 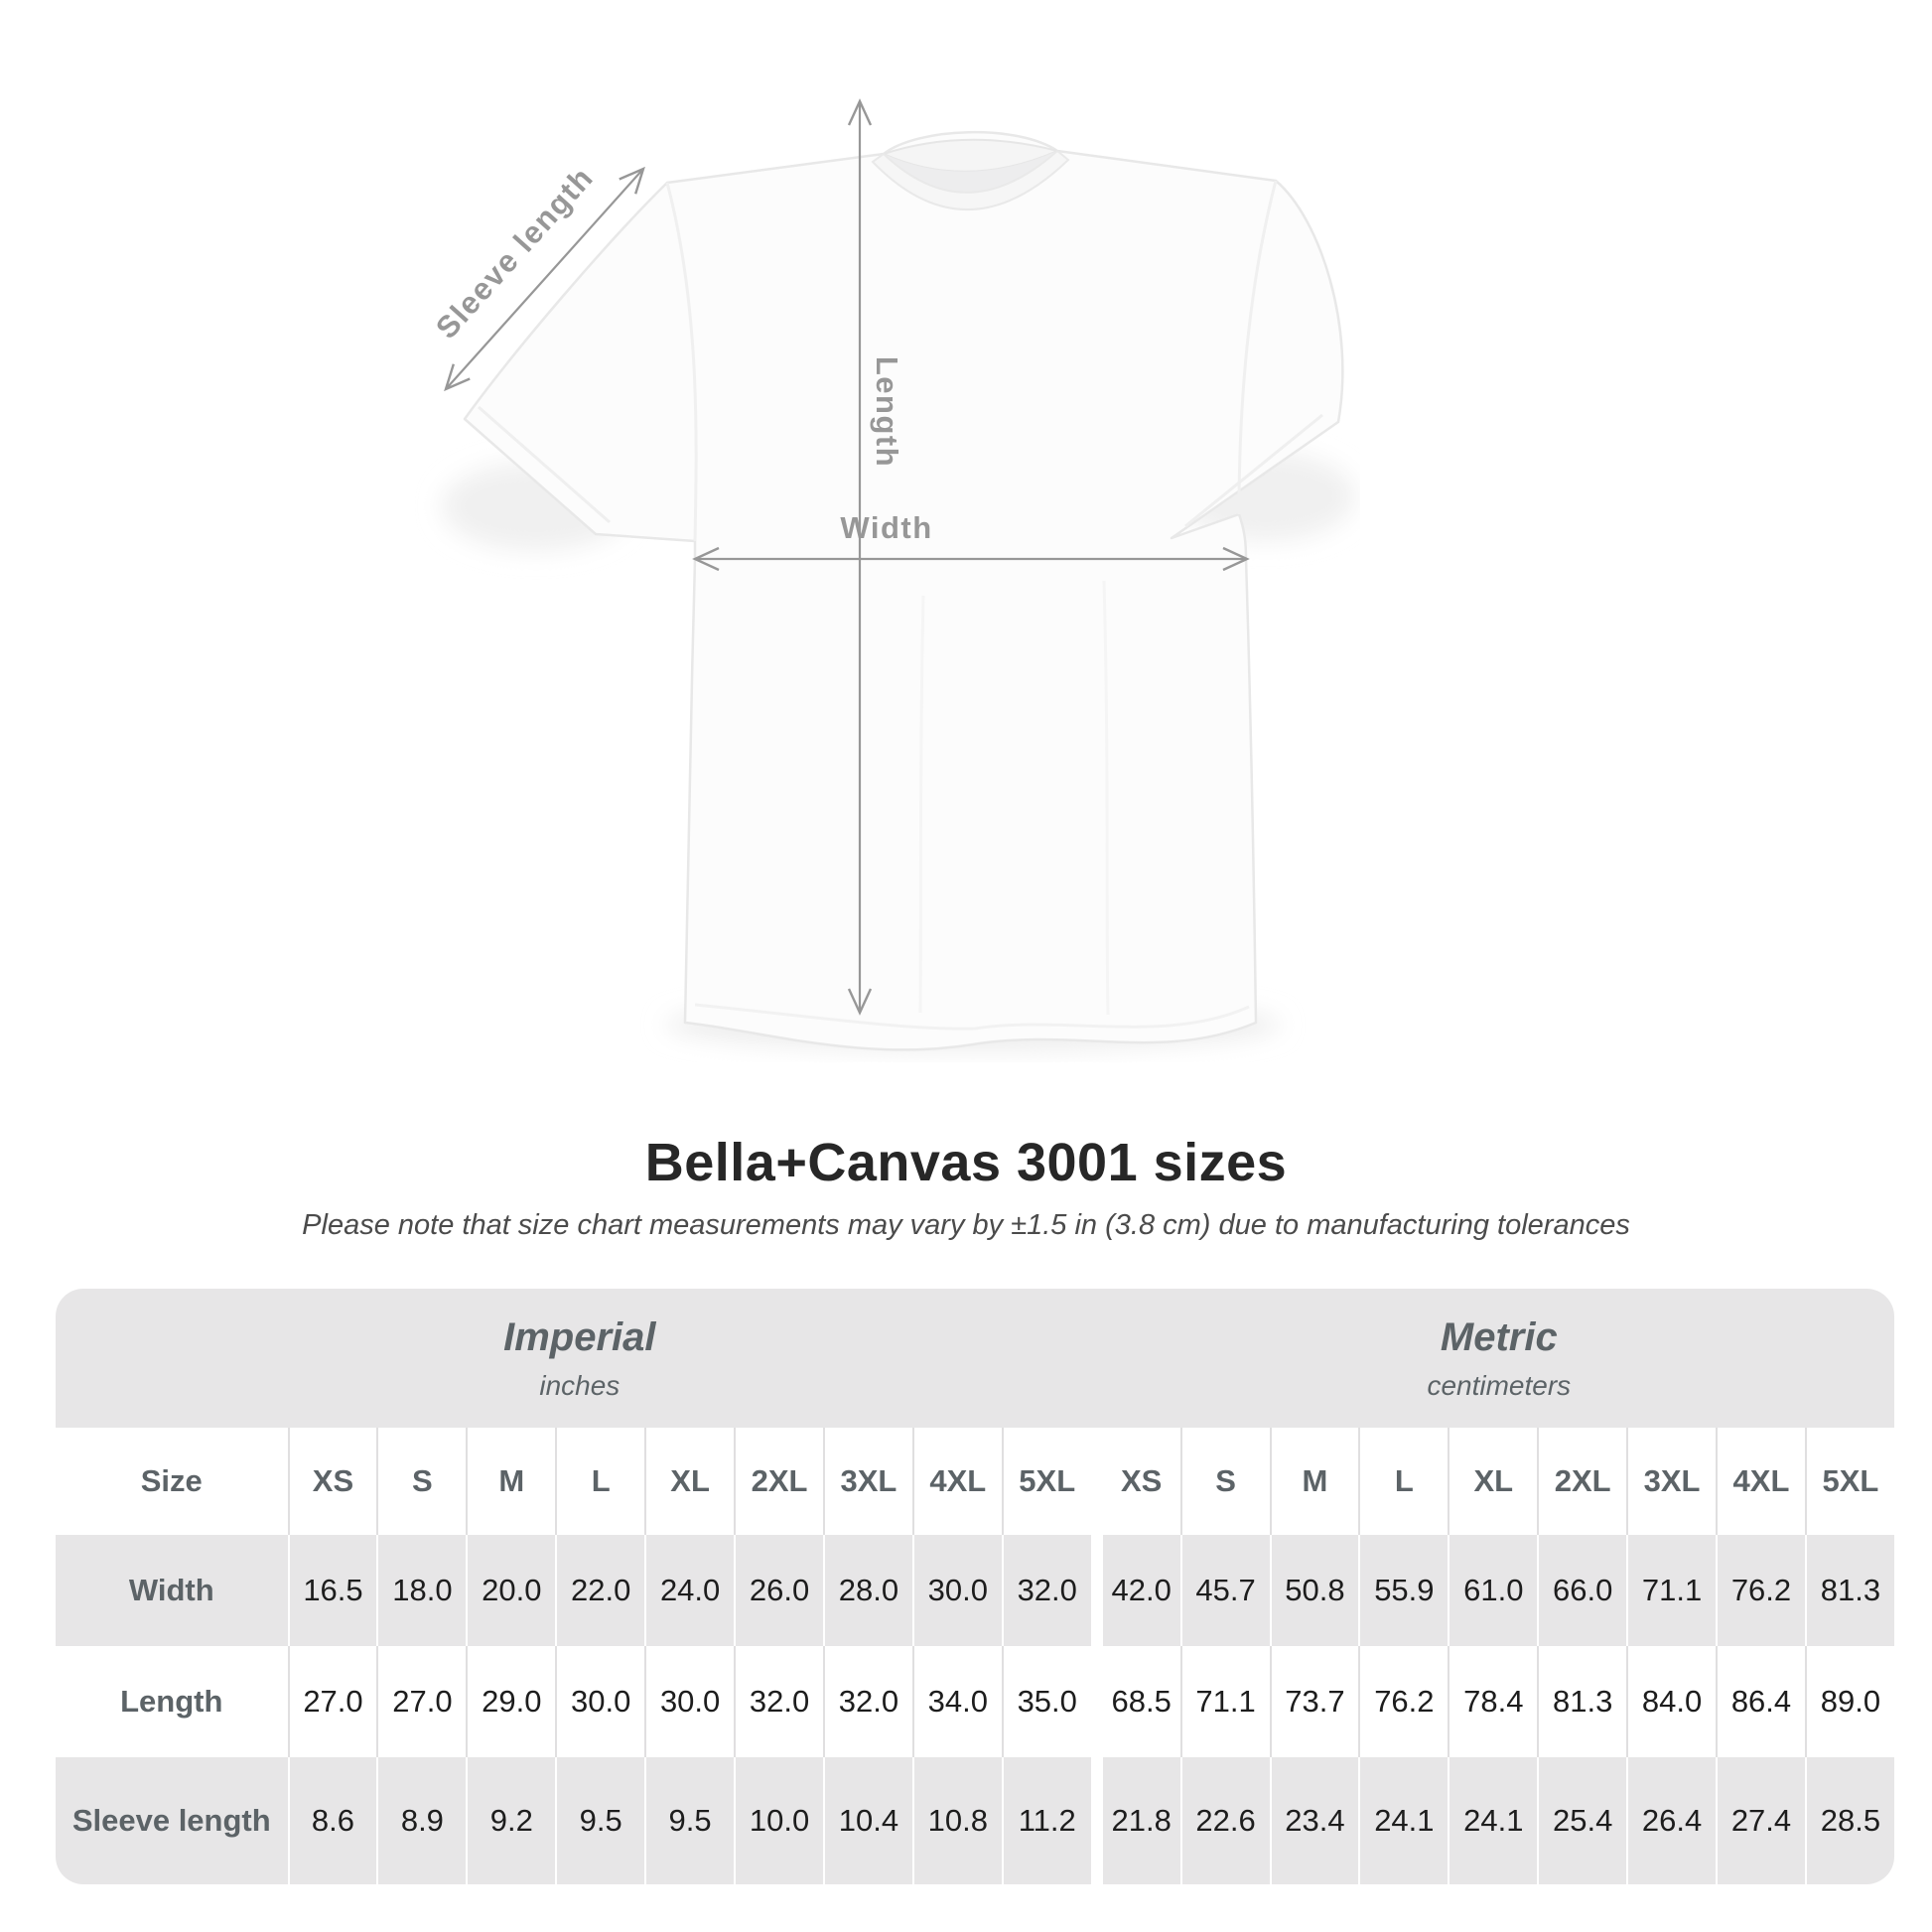 I want to click on size-header-imperial-xs: XS, so click(x=332, y=1481).